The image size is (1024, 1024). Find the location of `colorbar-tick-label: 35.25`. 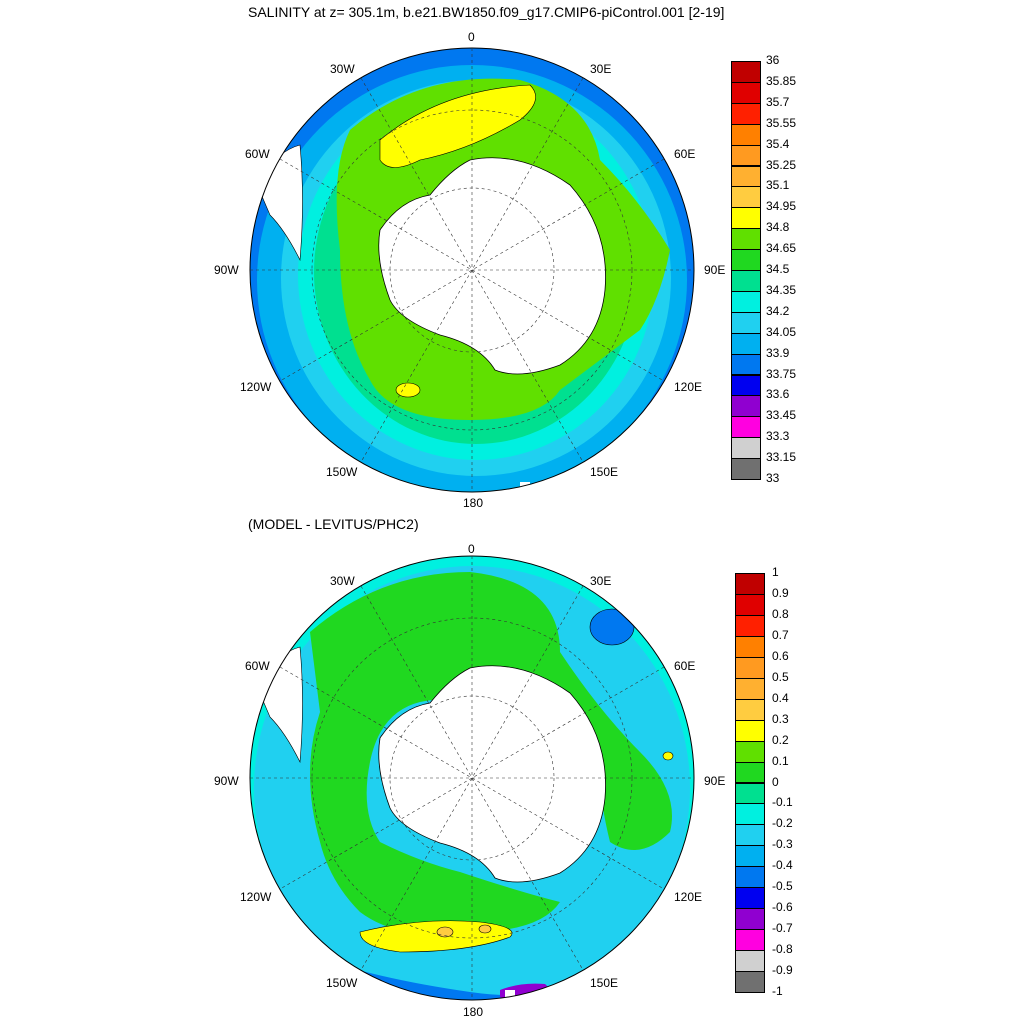

colorbar-tick-label: 35.25 is located at coordinates (781, 164).